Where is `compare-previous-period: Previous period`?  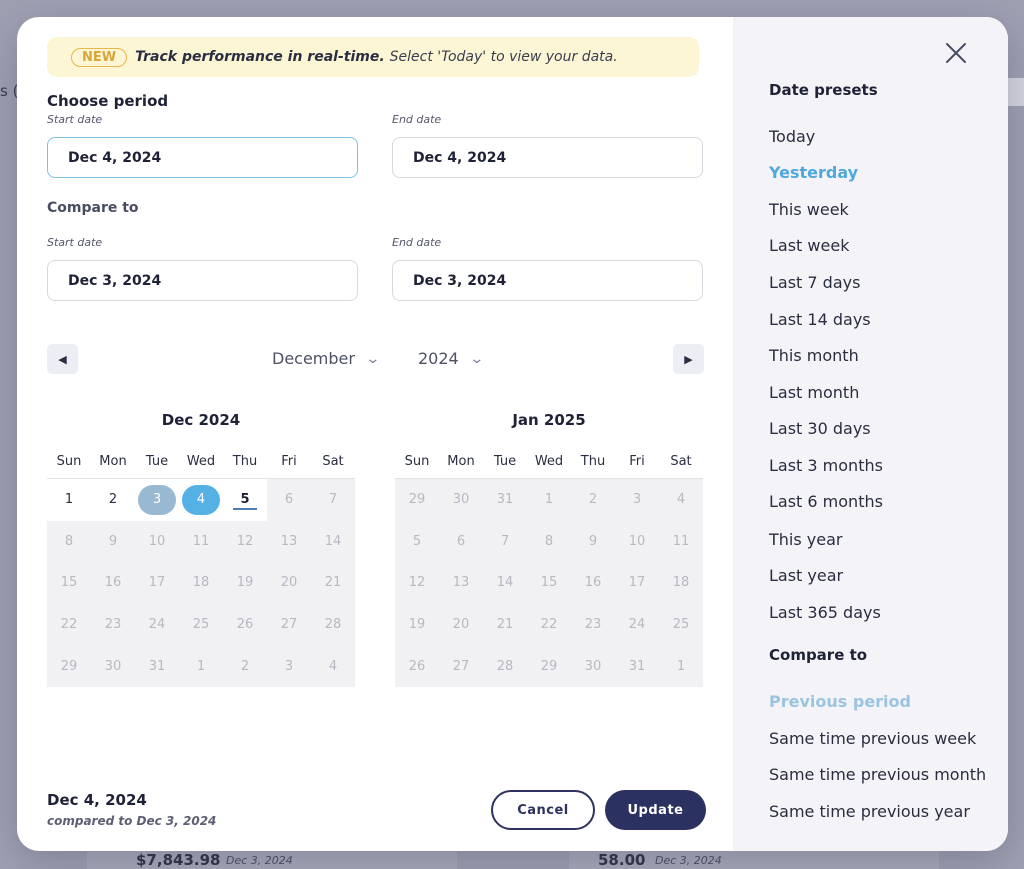
compare-previous-period: Previous period is located at coordinates (840, 701).